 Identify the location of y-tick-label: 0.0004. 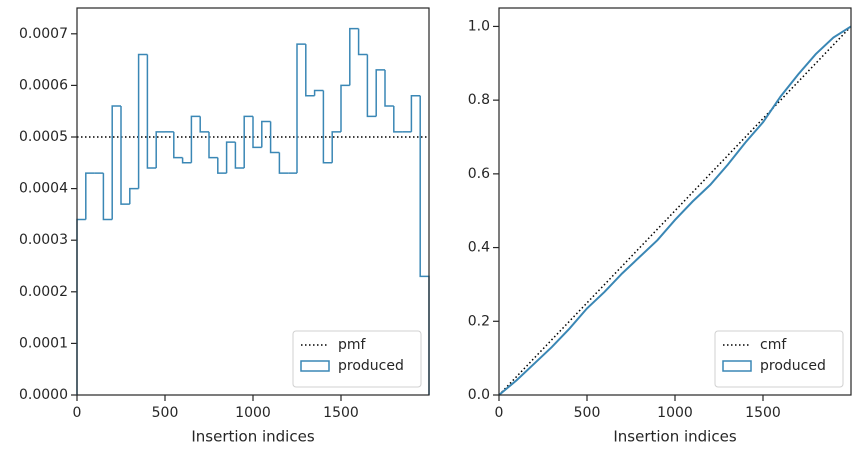
(43, 189).